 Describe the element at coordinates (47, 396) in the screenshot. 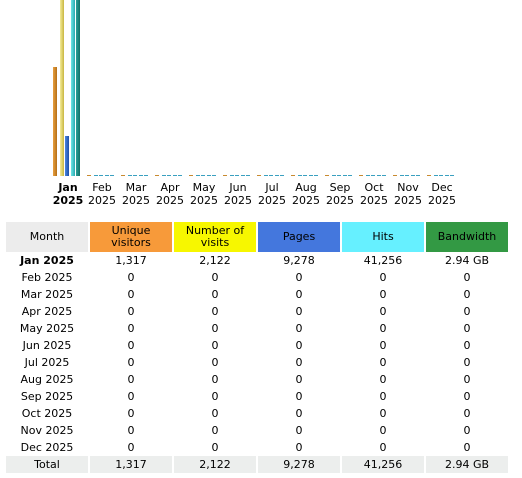

I see `row-month: Sep 2025` at that location.